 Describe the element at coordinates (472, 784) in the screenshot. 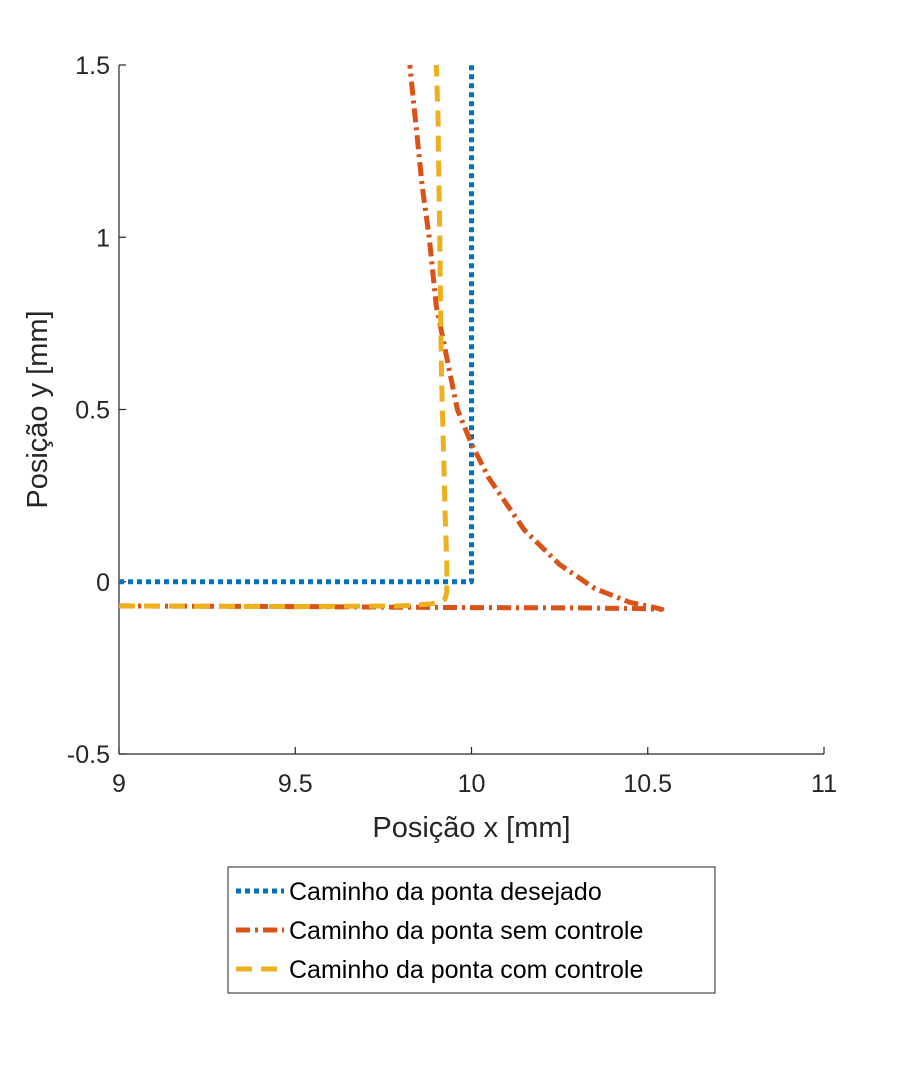

I see `x-tick-label: 10` at that location.